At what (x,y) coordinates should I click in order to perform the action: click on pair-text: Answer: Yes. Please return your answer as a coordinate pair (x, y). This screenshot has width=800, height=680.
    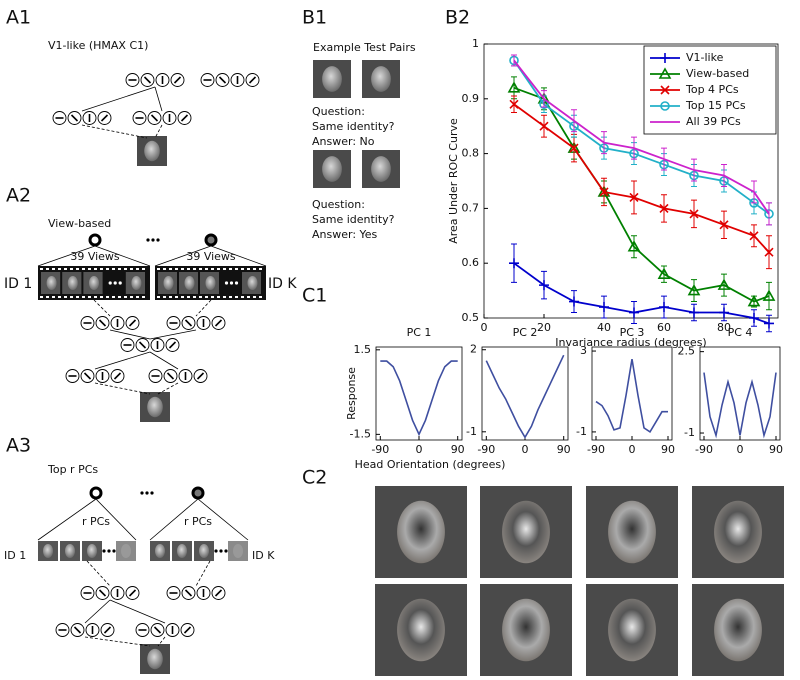
    Looking at the image, I should click on (345, 234).